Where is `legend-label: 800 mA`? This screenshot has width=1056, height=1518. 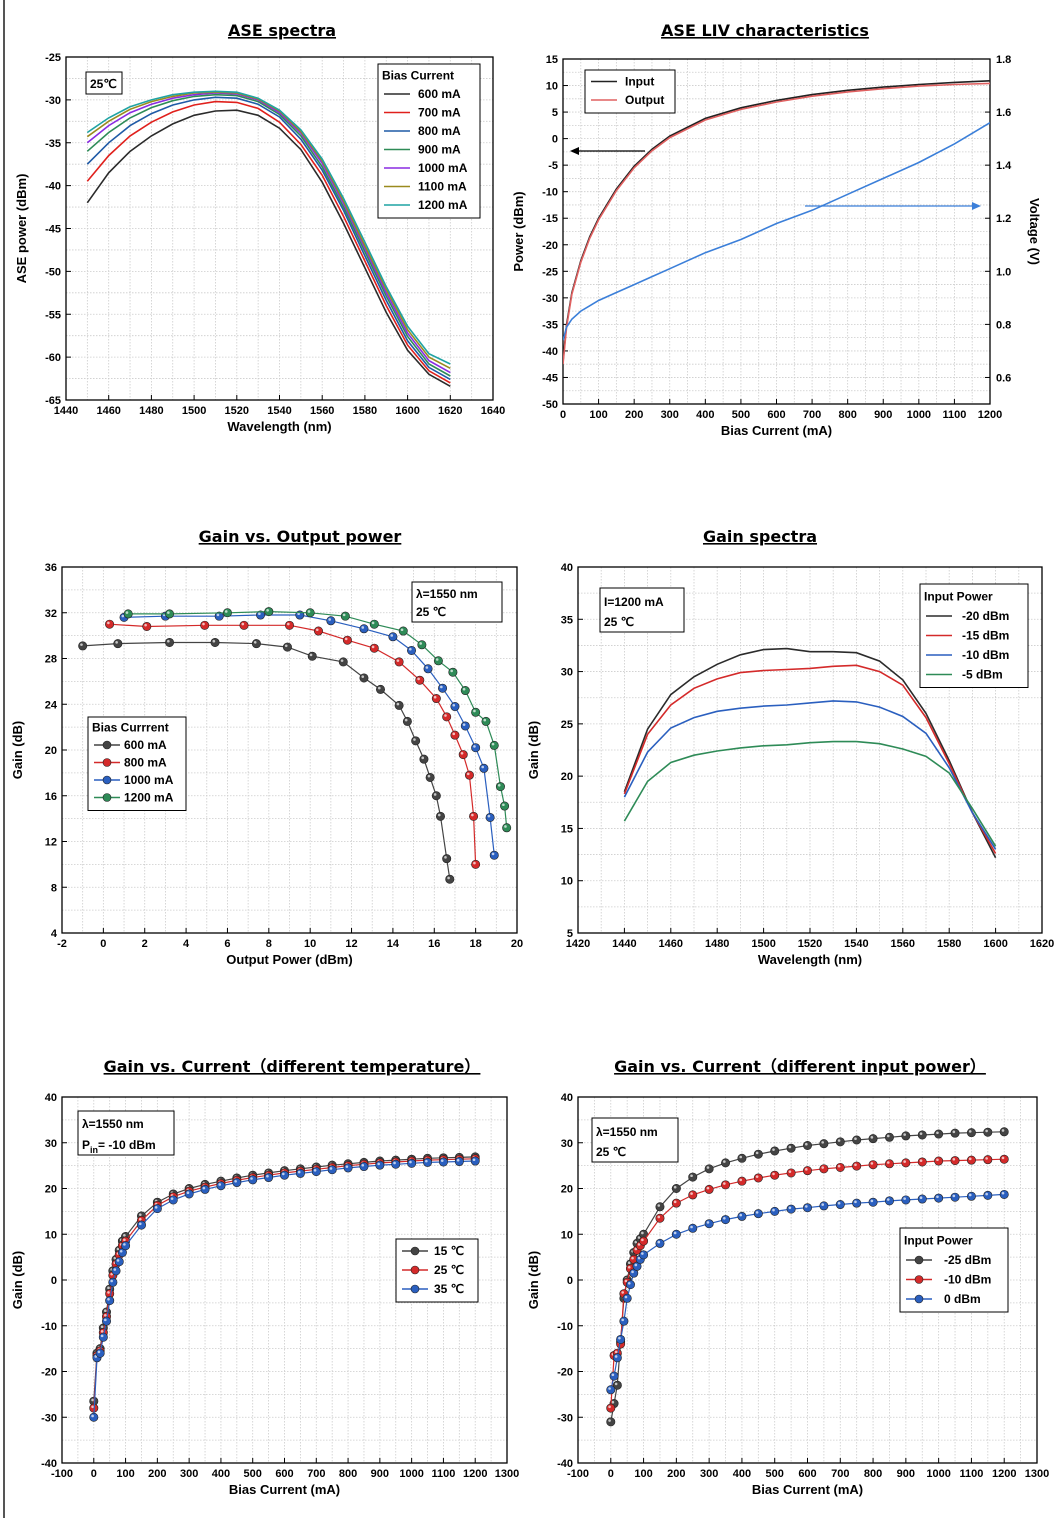 legend-label: 800 mA is located at coordinates (145, 763).